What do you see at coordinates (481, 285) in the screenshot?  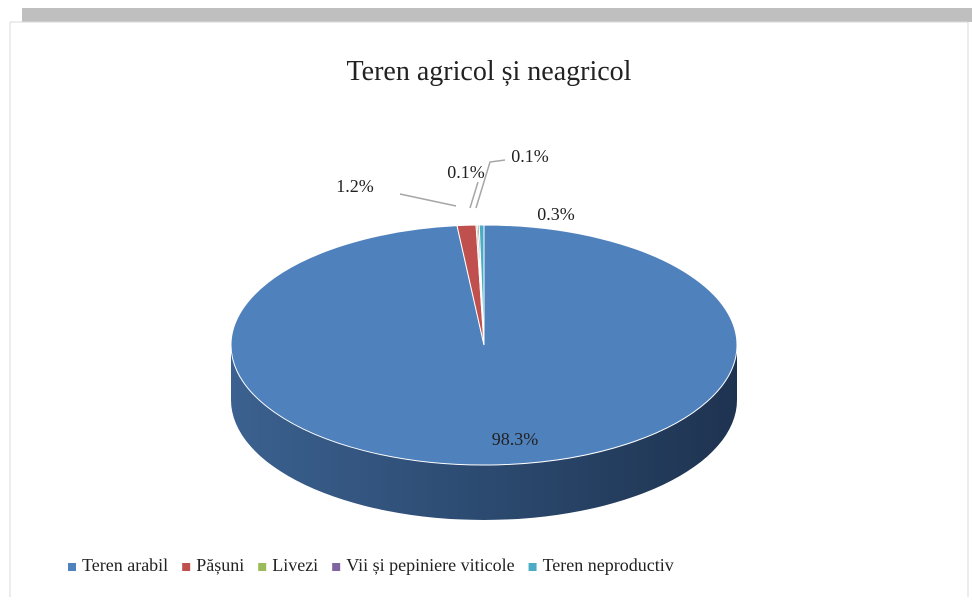 I see `pie-slice` at bounding box center [481, 285].